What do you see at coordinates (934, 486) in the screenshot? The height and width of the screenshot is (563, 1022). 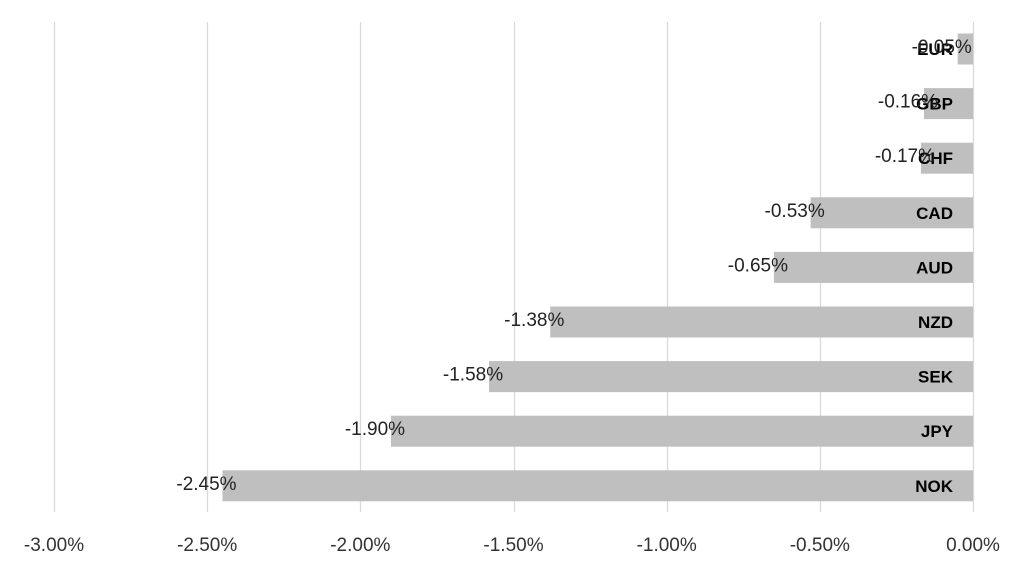 I see `category-label: NOK` at bounding box center [934, 486].